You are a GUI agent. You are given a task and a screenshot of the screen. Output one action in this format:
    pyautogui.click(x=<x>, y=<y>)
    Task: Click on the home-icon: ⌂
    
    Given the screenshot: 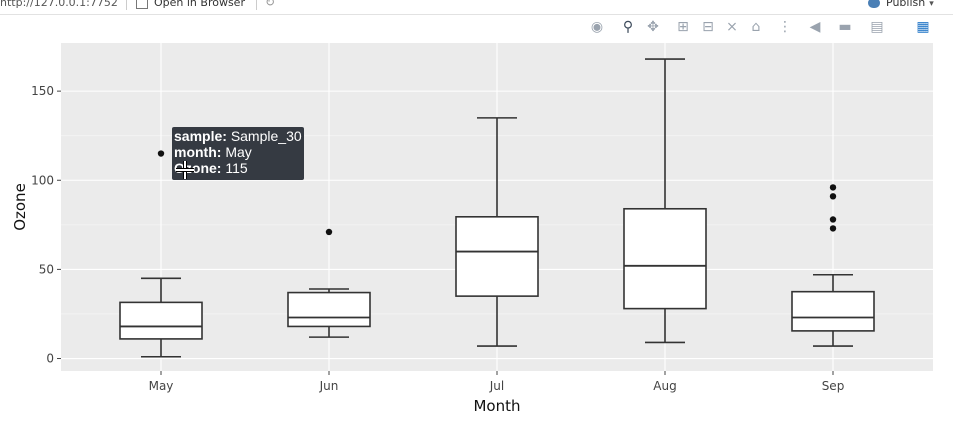 What is the action you would take?
    pyautogui.click(x=756, y=27)
    